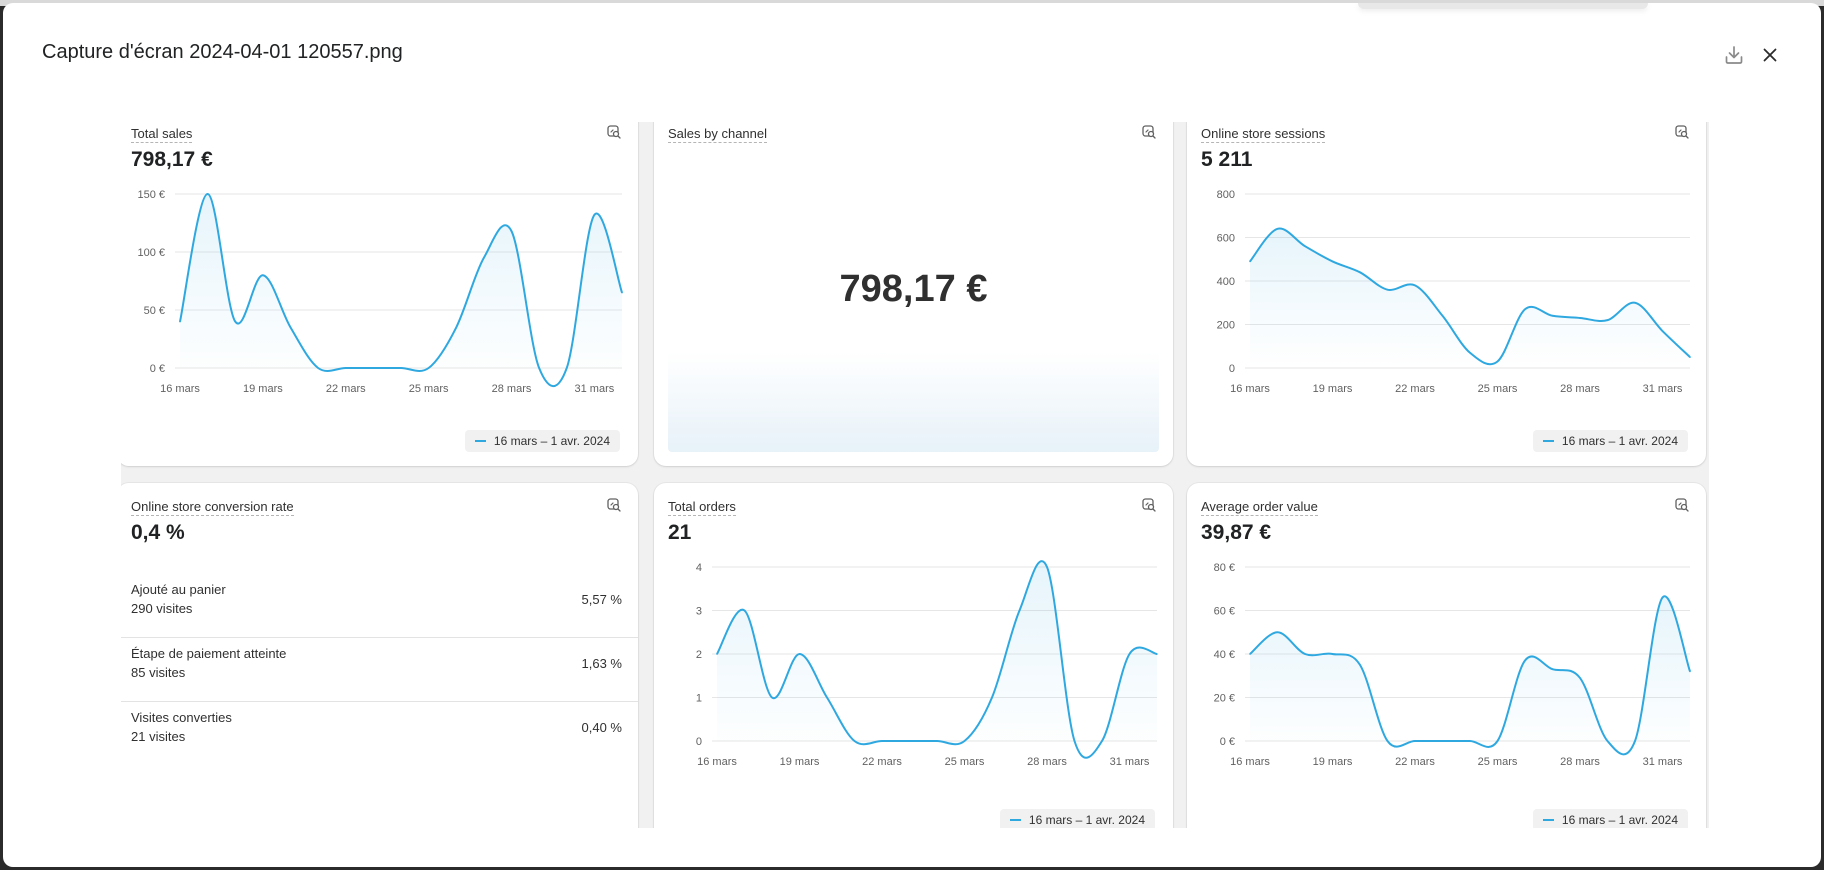 This screenshot has width=1824, height=870. What do you see at coordinates (158, 736) in the screenshot?
I see `funnel-step-count: 21 visites` at bounding box center [158, 736].